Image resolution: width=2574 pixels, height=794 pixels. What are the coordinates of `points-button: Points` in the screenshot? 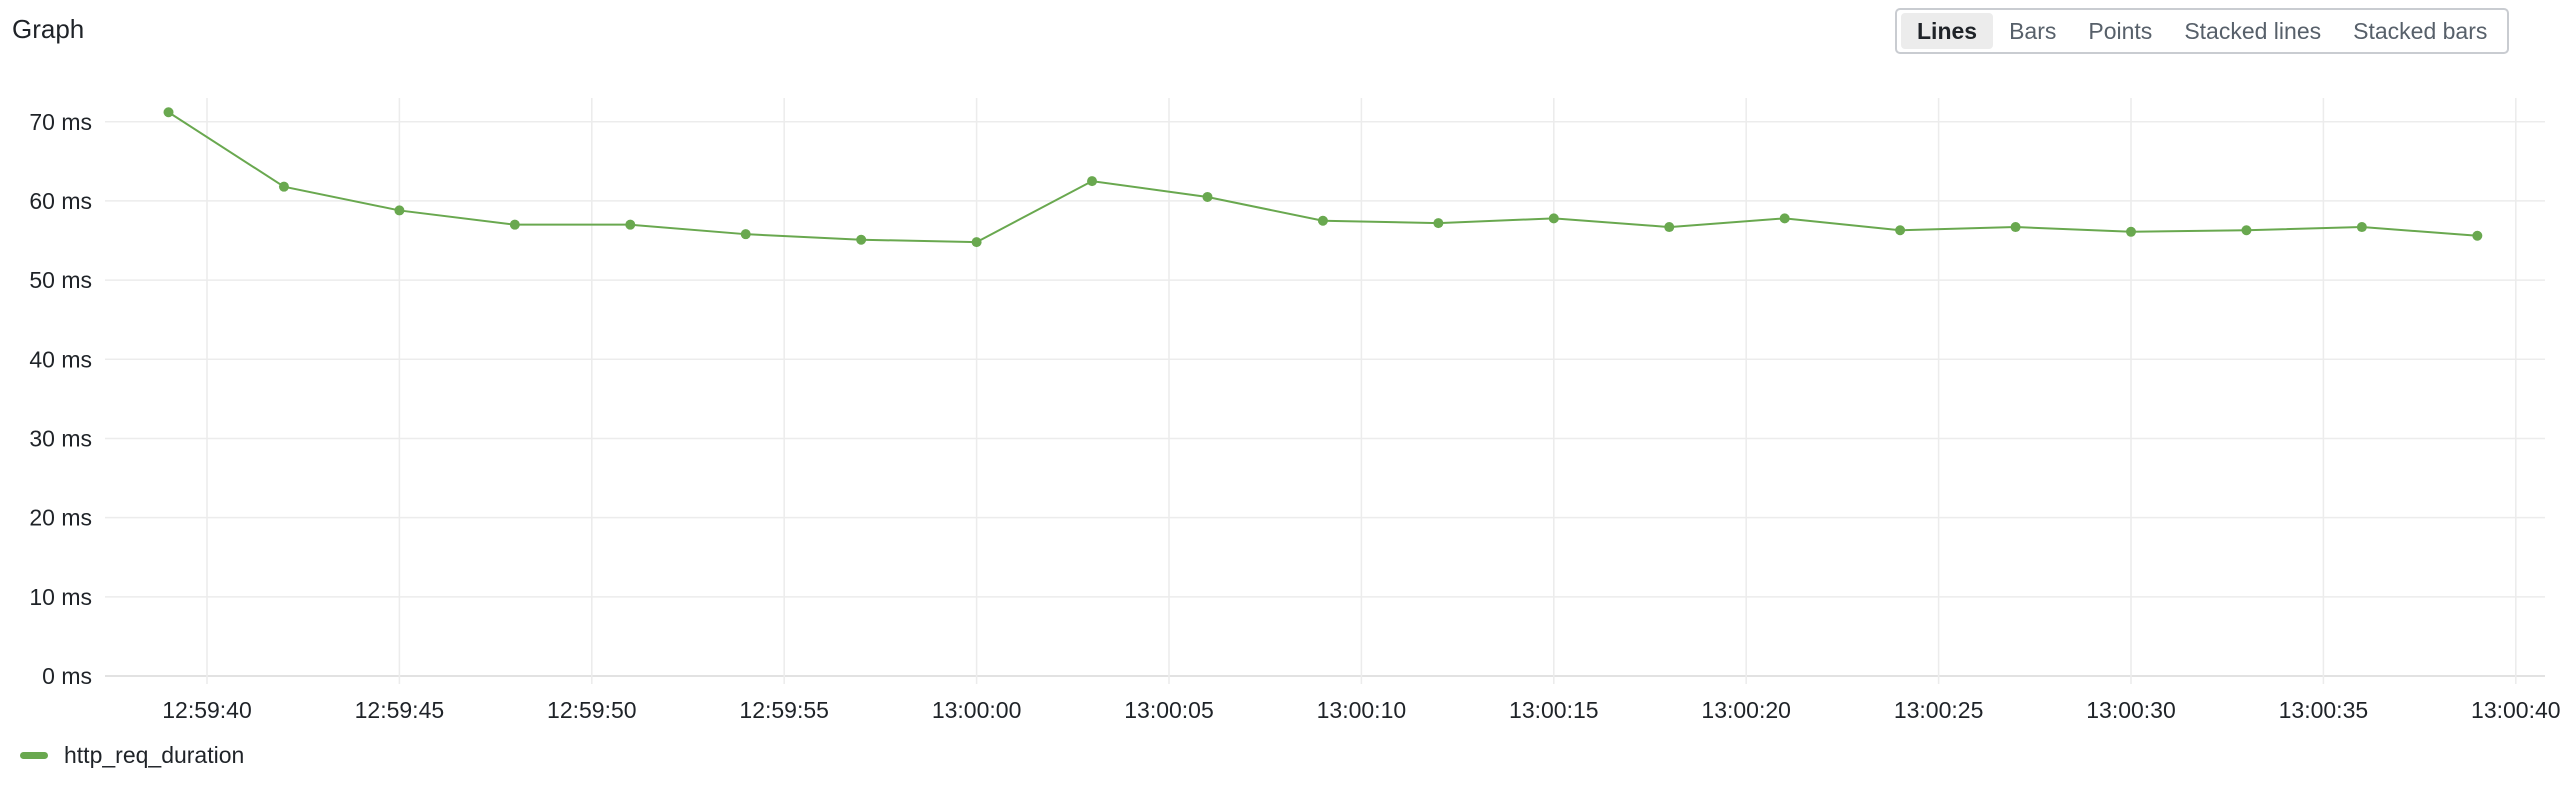 It's located at (2120, 31).